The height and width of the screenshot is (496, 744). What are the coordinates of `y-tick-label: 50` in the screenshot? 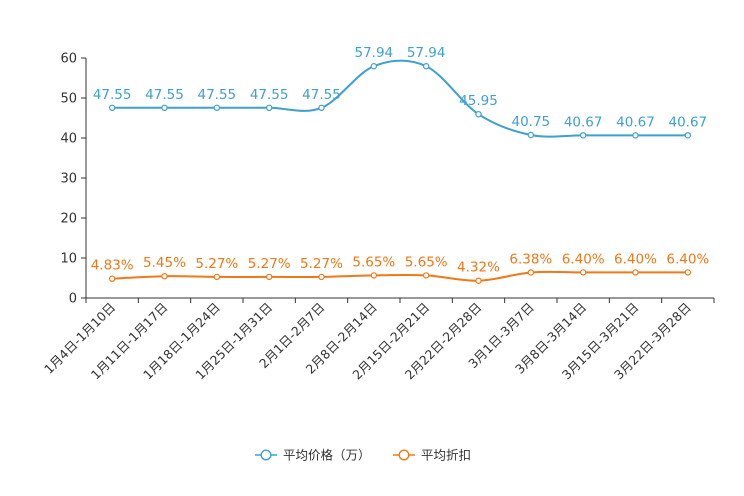 It's located at (68, 99).